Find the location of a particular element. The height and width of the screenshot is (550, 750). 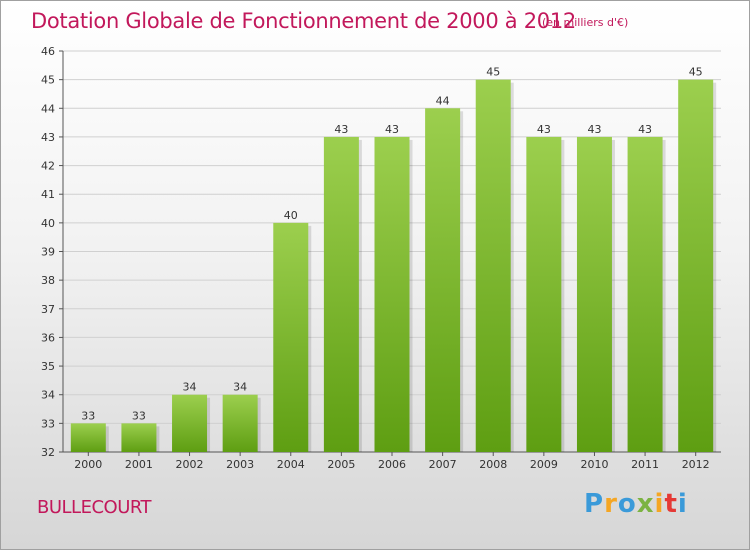

x-tick-label: 2000 is located at coordinates (88, 464).